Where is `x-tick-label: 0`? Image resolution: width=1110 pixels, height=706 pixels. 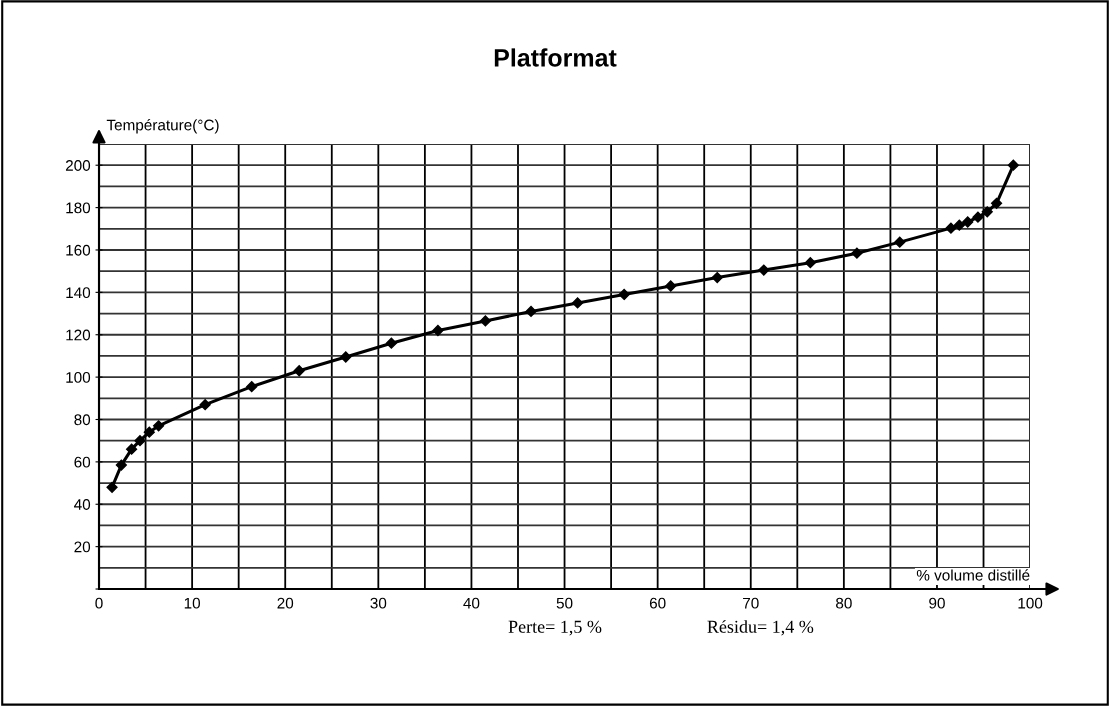
x-tick-label: 0 is located at coordinates (99, 603).